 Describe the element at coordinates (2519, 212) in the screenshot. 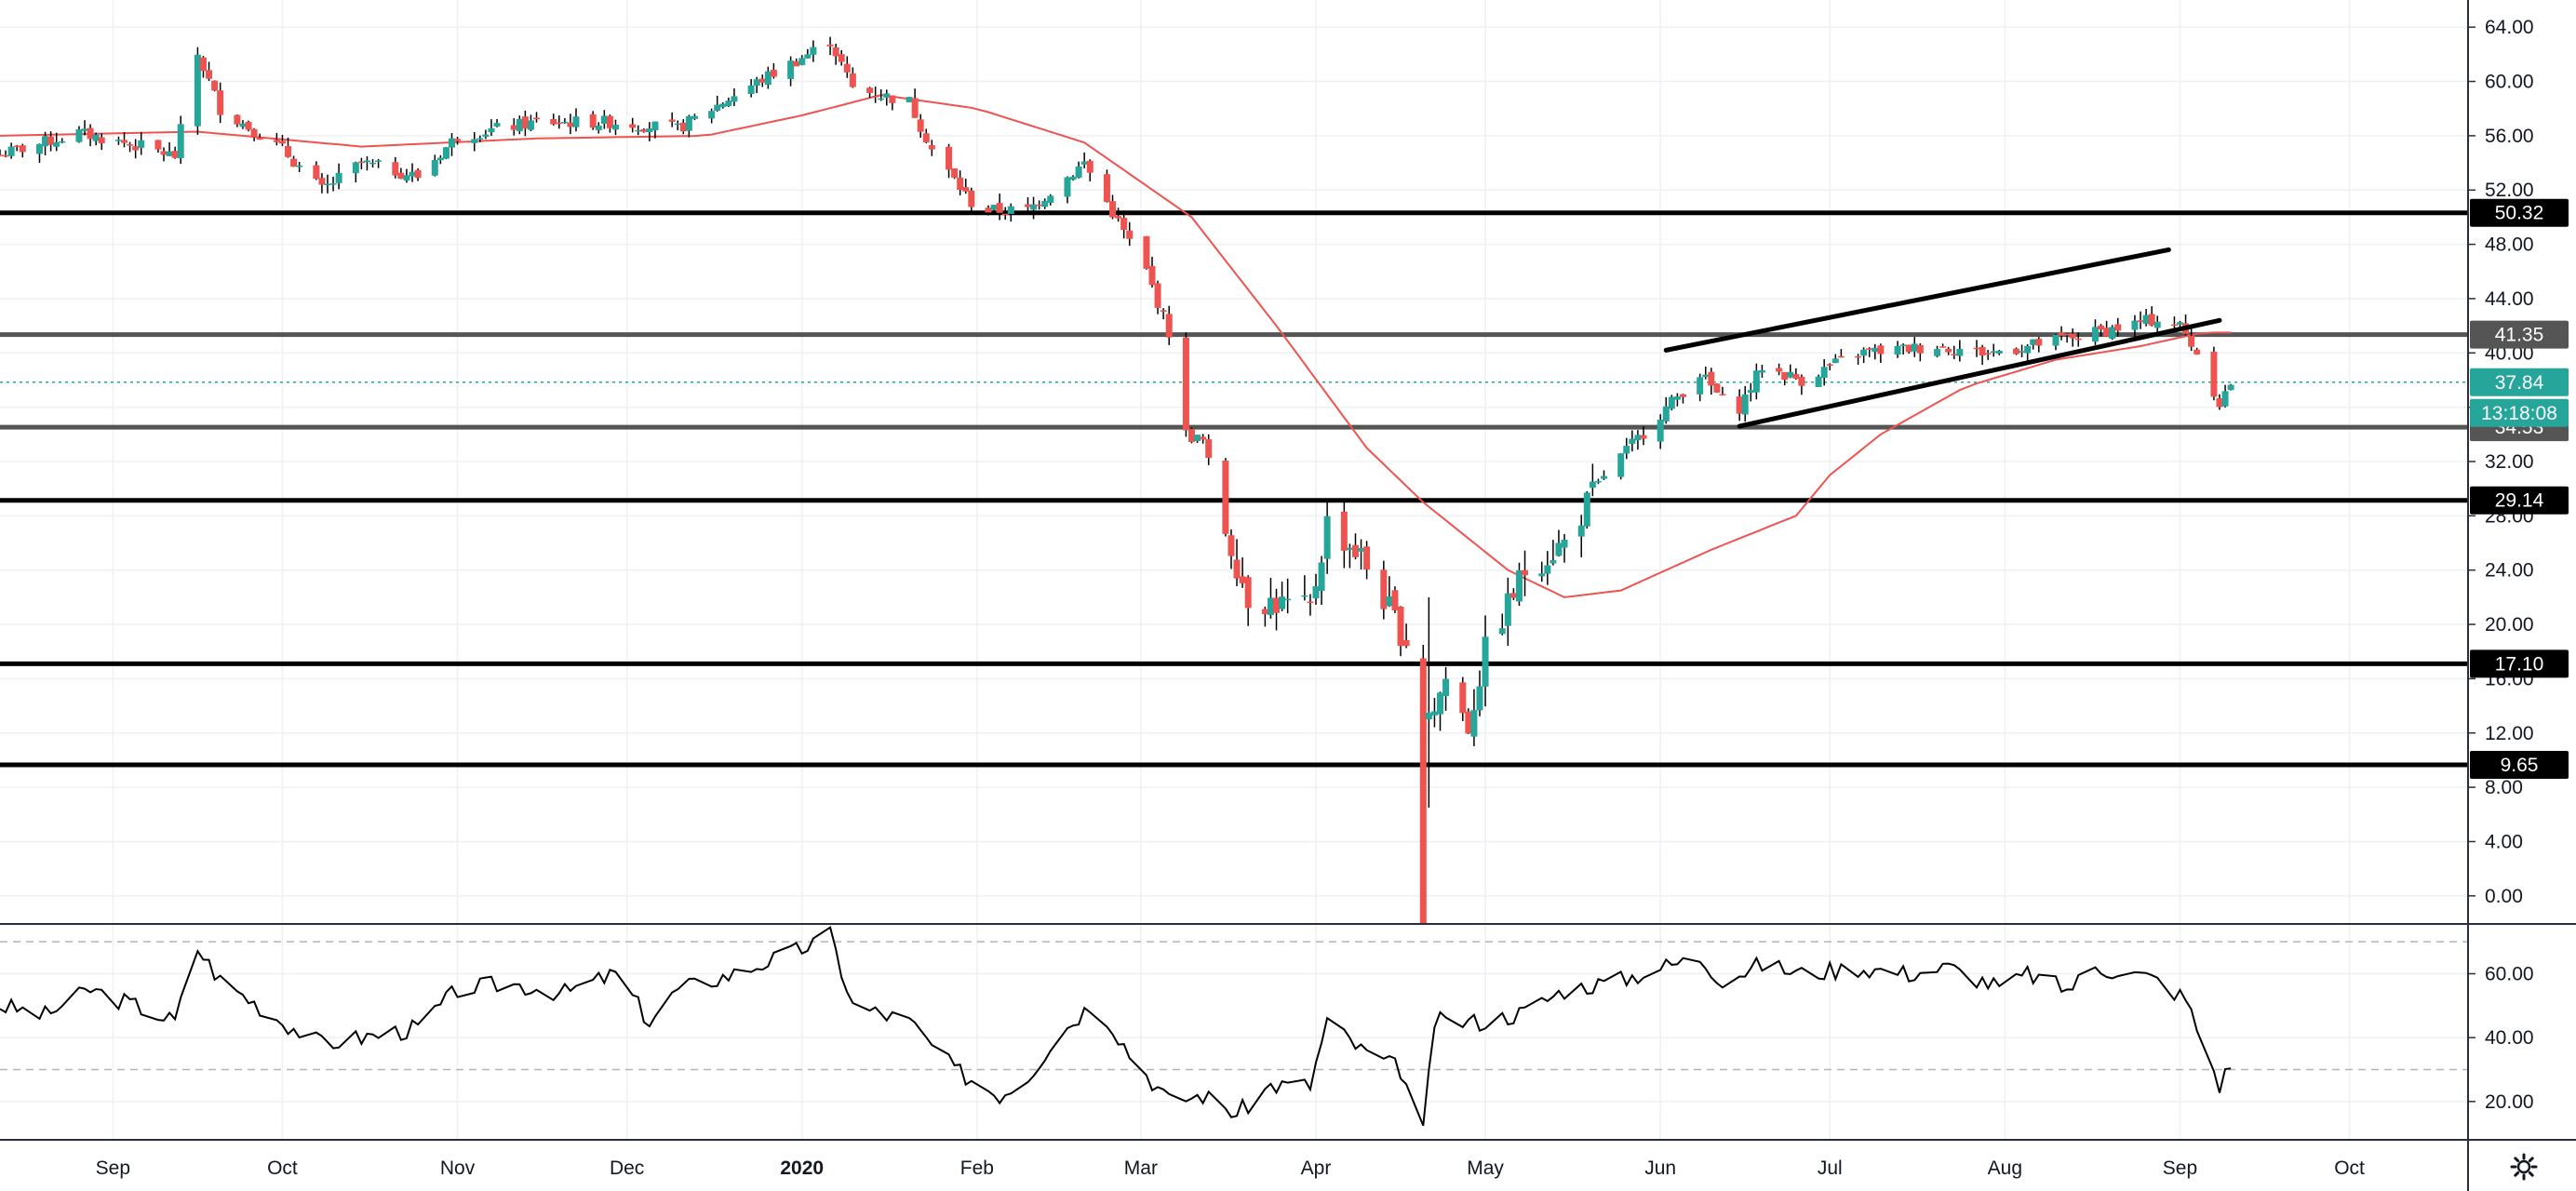

I see `level-label: 50.32` at that location.